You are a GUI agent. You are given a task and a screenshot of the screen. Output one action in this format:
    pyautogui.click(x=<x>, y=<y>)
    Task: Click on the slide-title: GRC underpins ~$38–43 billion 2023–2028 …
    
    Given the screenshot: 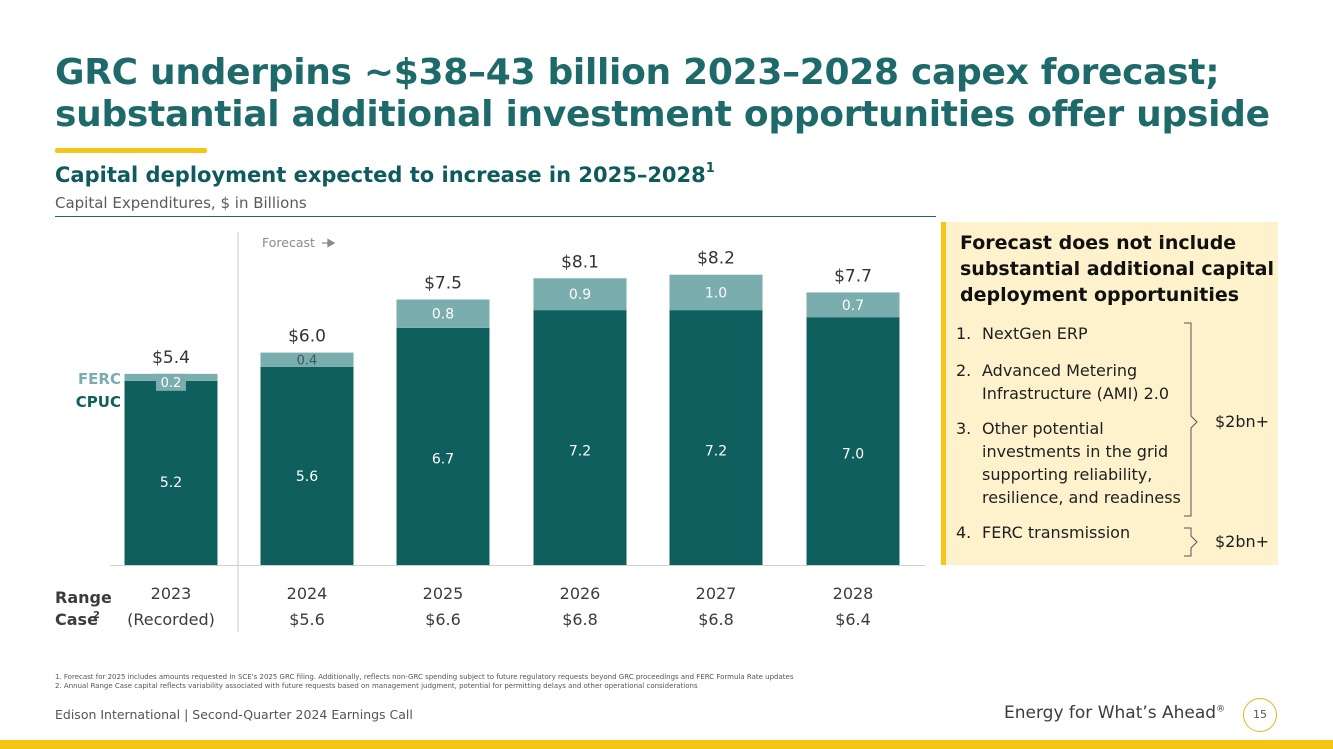 What is the action you would take?
    pyautogui.click(x=675, y=94)
    